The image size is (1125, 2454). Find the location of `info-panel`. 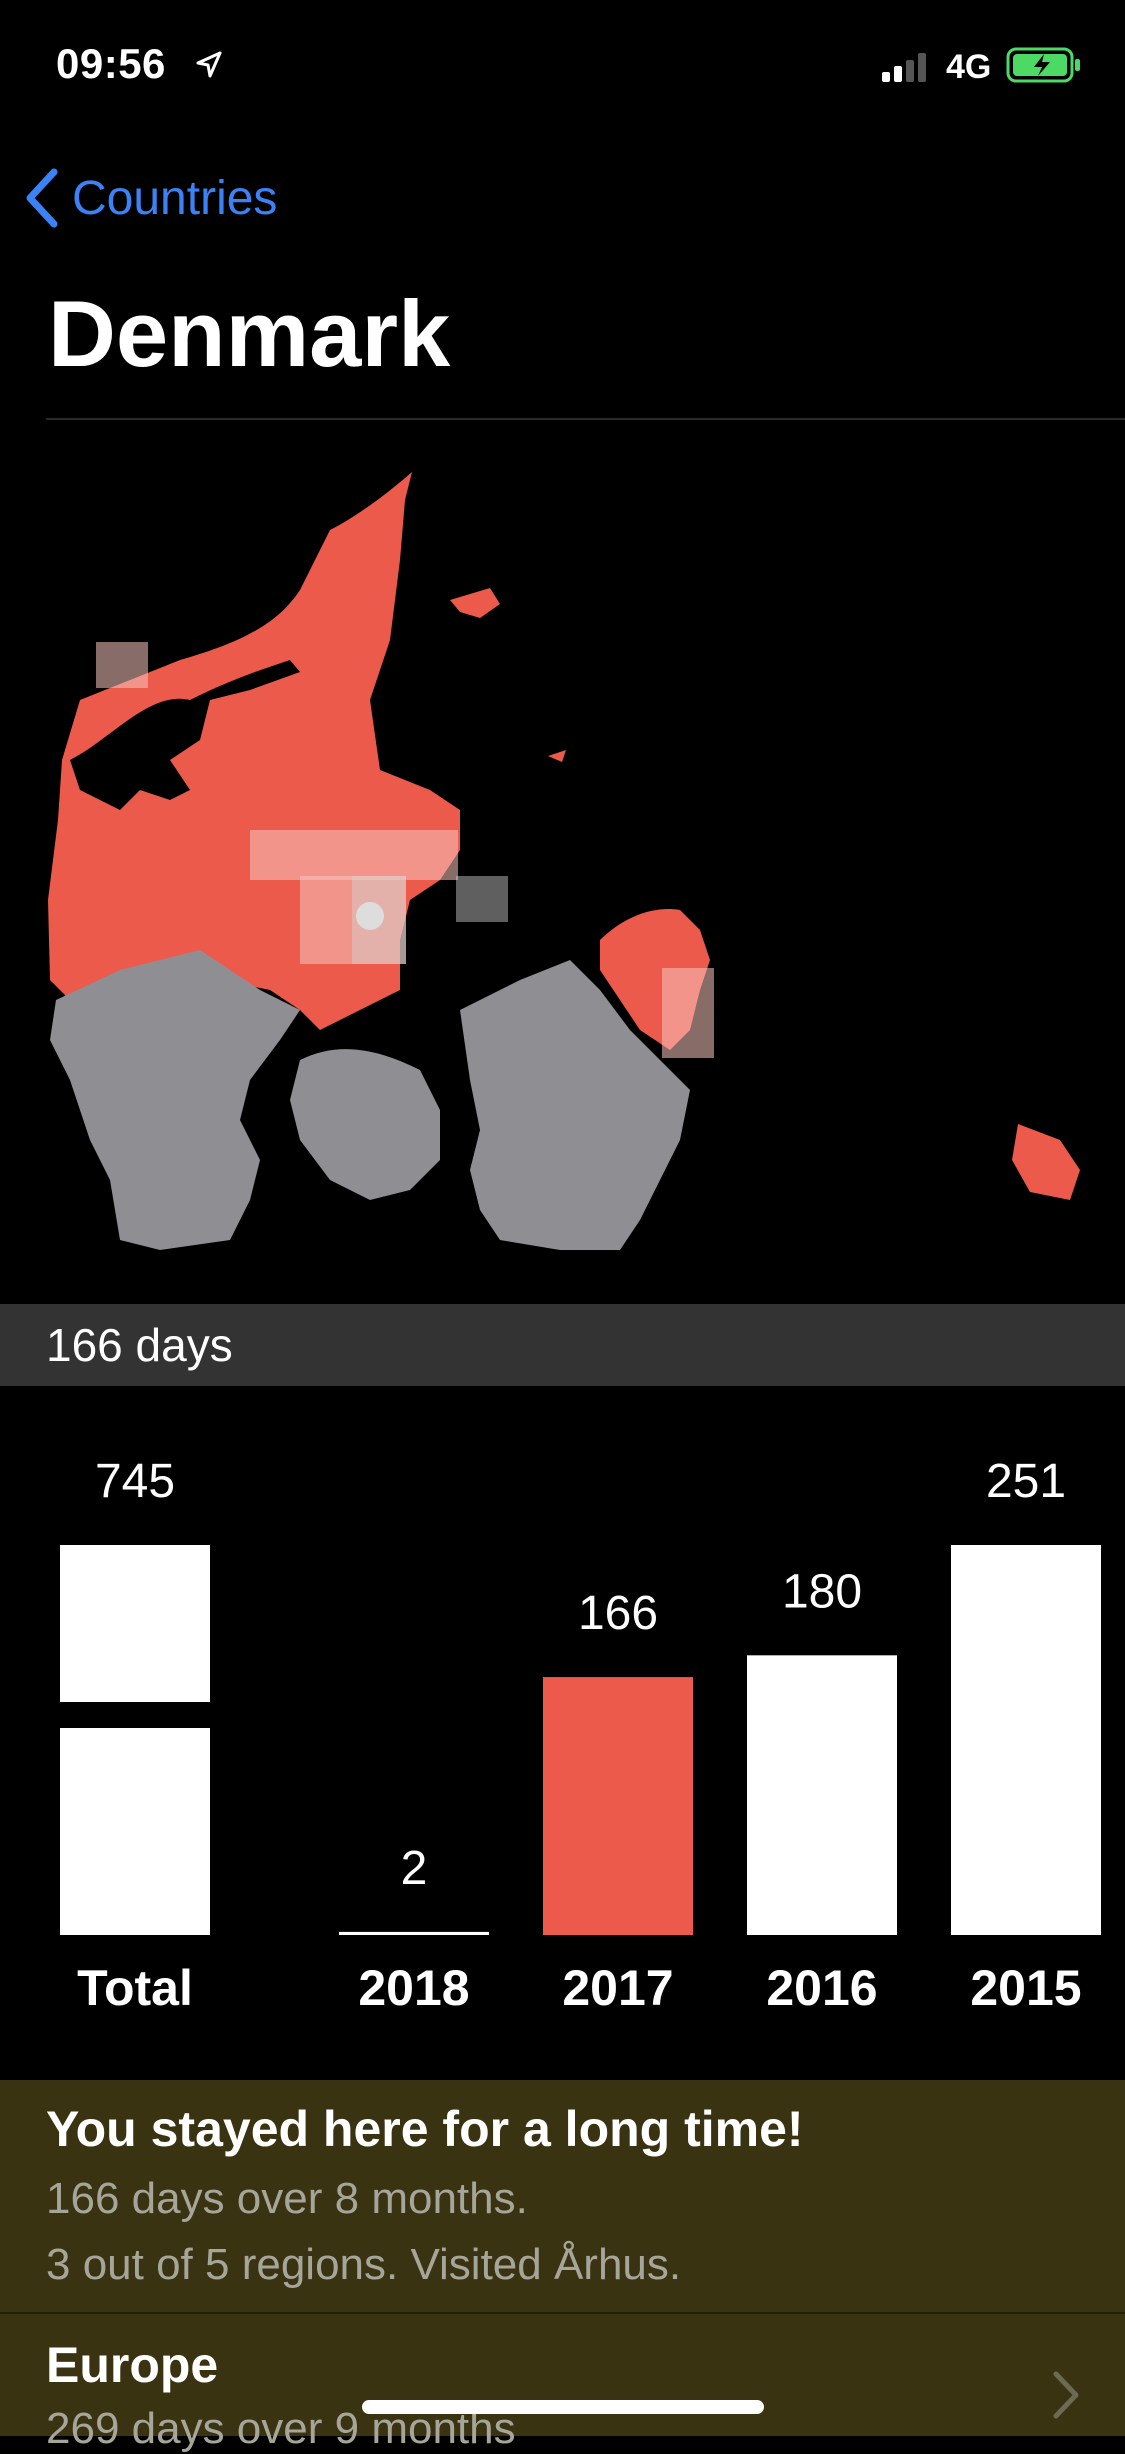

info-panel is located at coordinates (562, 2258).